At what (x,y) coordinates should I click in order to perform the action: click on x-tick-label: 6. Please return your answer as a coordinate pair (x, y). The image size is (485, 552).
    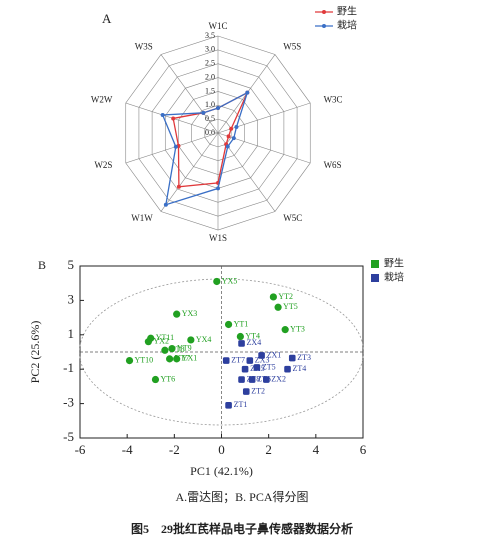
    Looking at the image, I should click on (363, 449).